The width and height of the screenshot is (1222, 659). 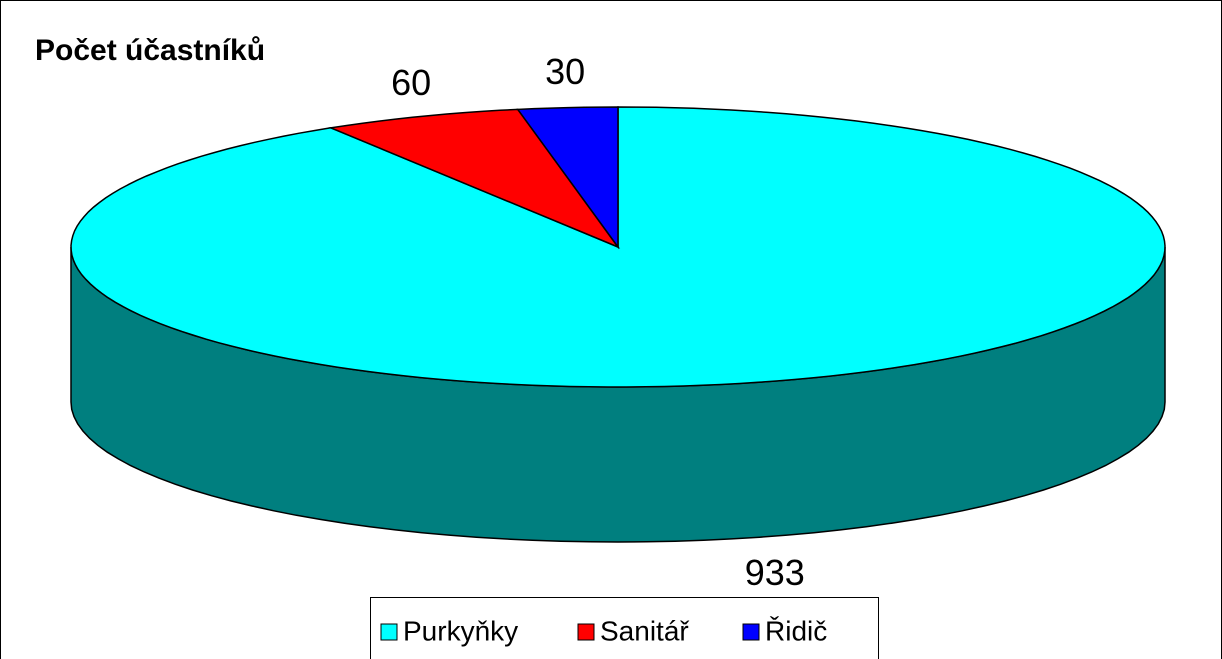 What do you see at coordinates (775, 572) in the screenshot?
I see `data-label: 933` at bounding box center [775, 572].